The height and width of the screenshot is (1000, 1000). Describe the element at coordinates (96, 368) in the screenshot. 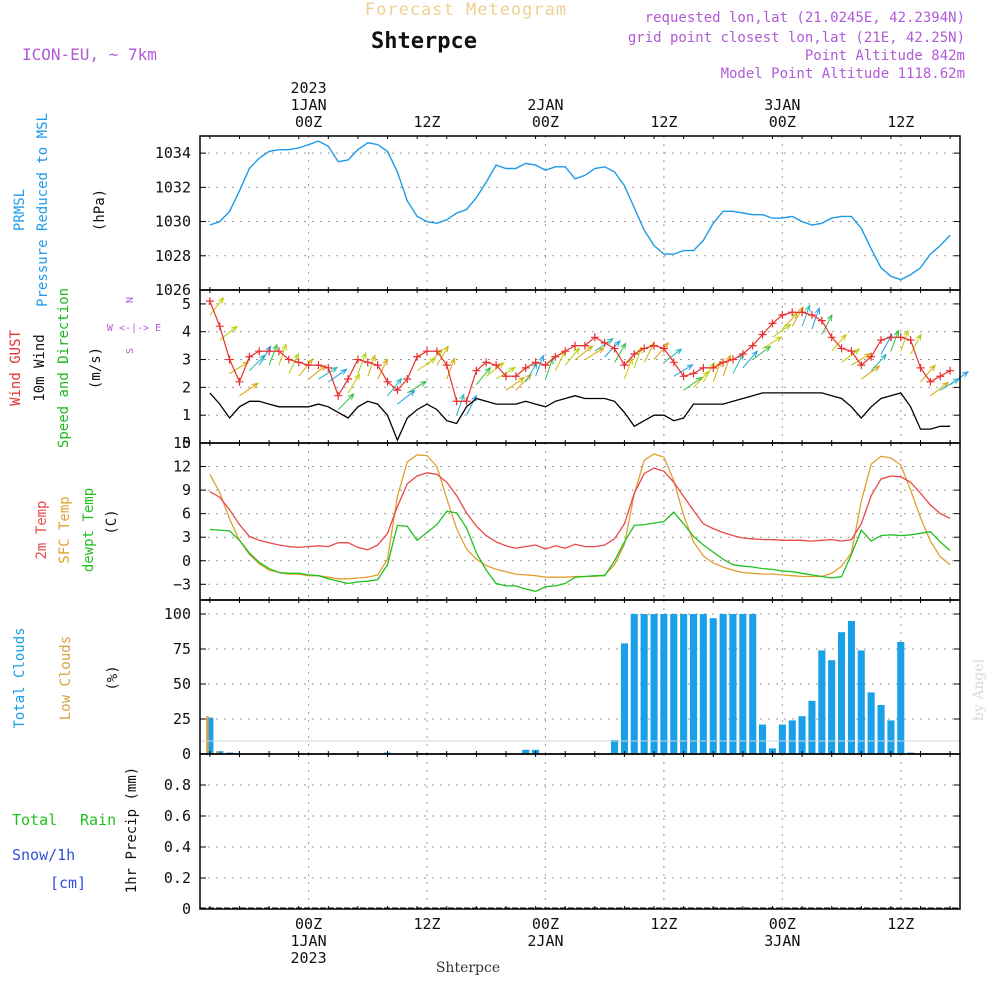

I see `ms-label: (m/s)` at that location.